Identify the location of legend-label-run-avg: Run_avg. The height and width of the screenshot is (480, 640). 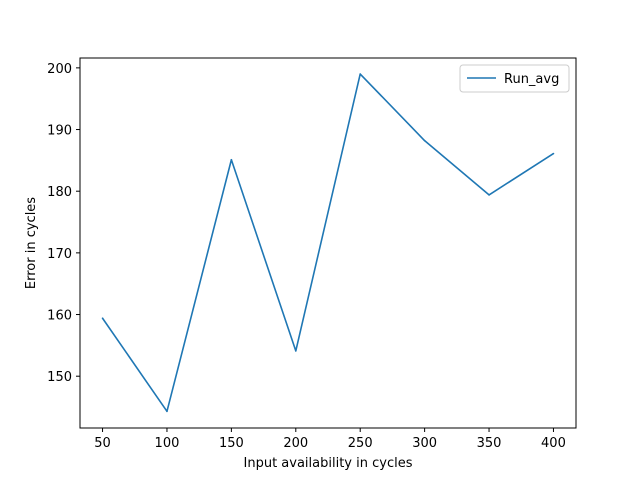
(531, 79).